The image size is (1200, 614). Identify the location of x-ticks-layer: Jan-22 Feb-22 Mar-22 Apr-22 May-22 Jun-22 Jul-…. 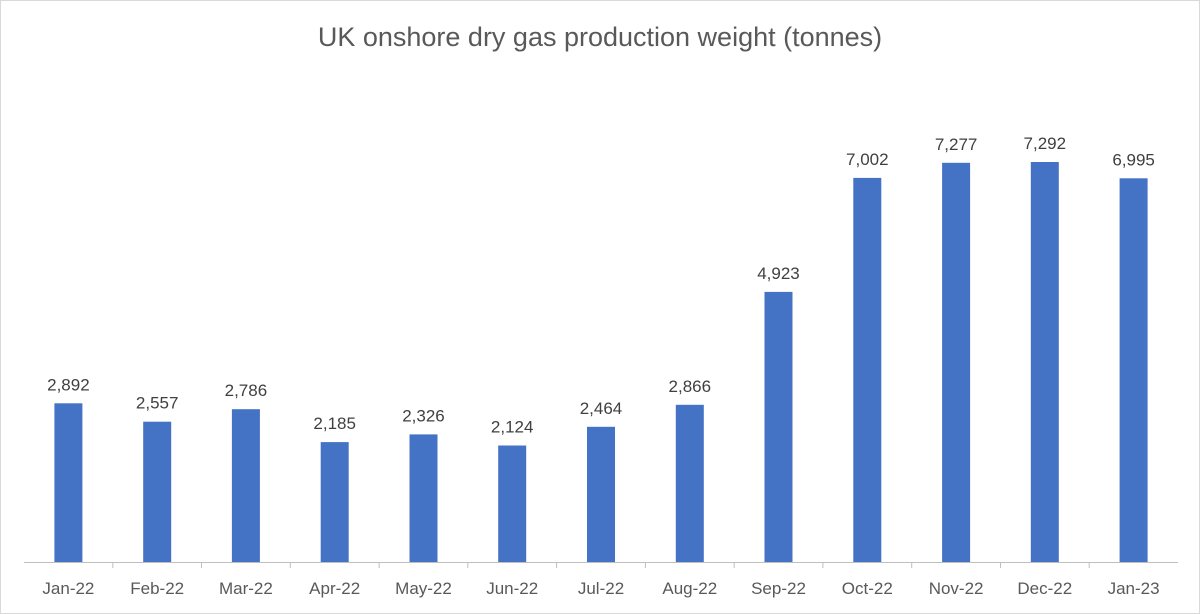
(601, 580).